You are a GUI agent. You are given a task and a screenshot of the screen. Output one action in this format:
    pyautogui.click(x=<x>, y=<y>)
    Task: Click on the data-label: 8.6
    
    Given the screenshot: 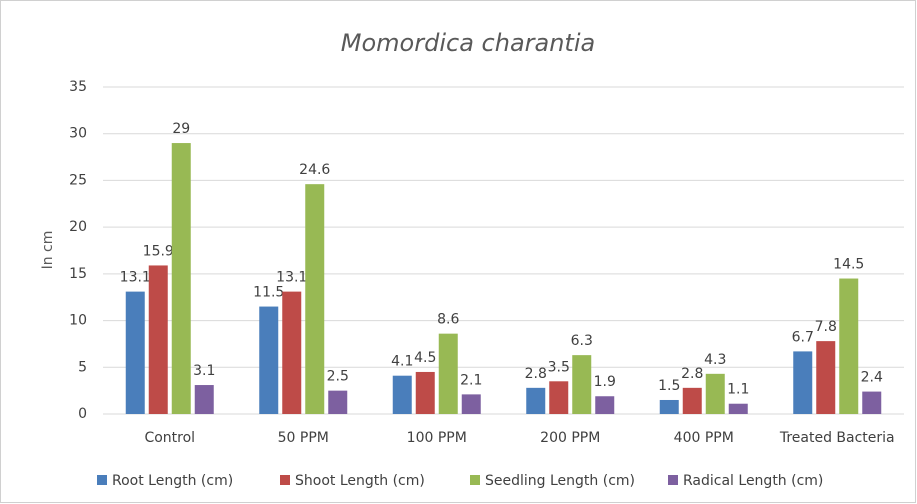 What is the action you would take?
    pyautogui.click(x=448, y=320)
    